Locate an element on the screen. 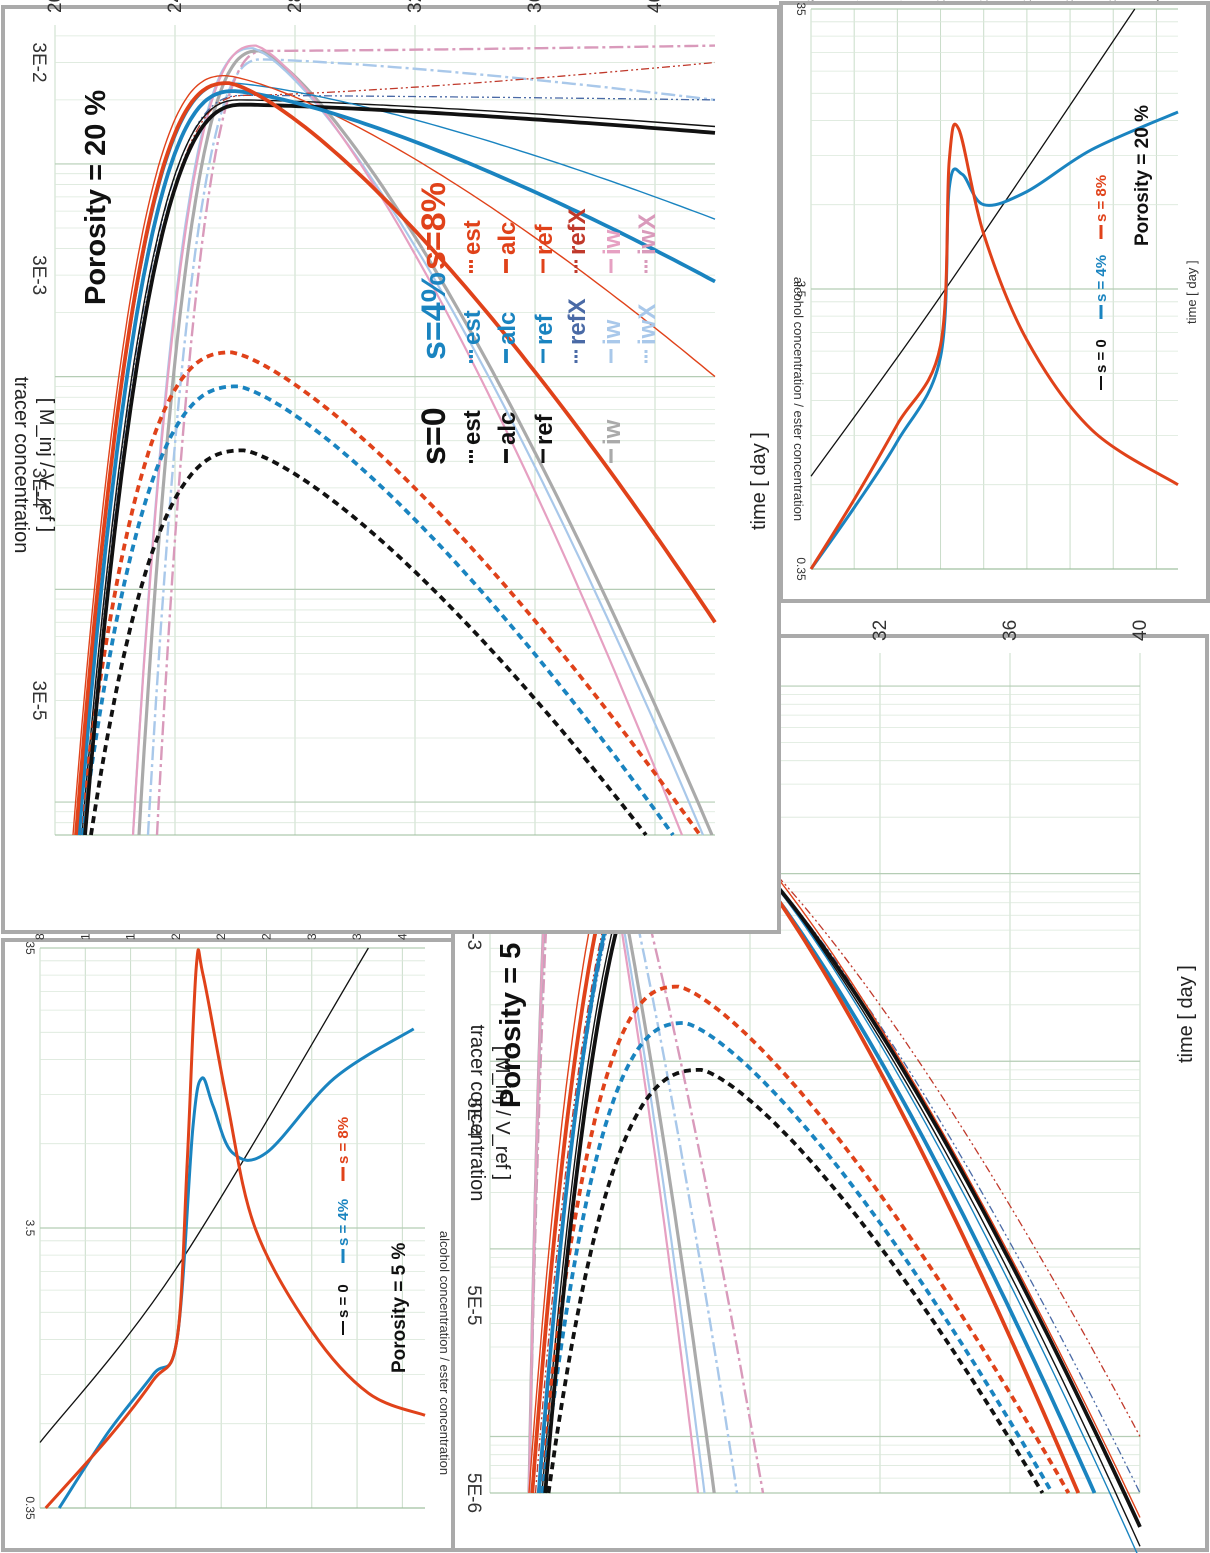  y-tick-label: 5E-4 is located at coordinates (473, 1118).